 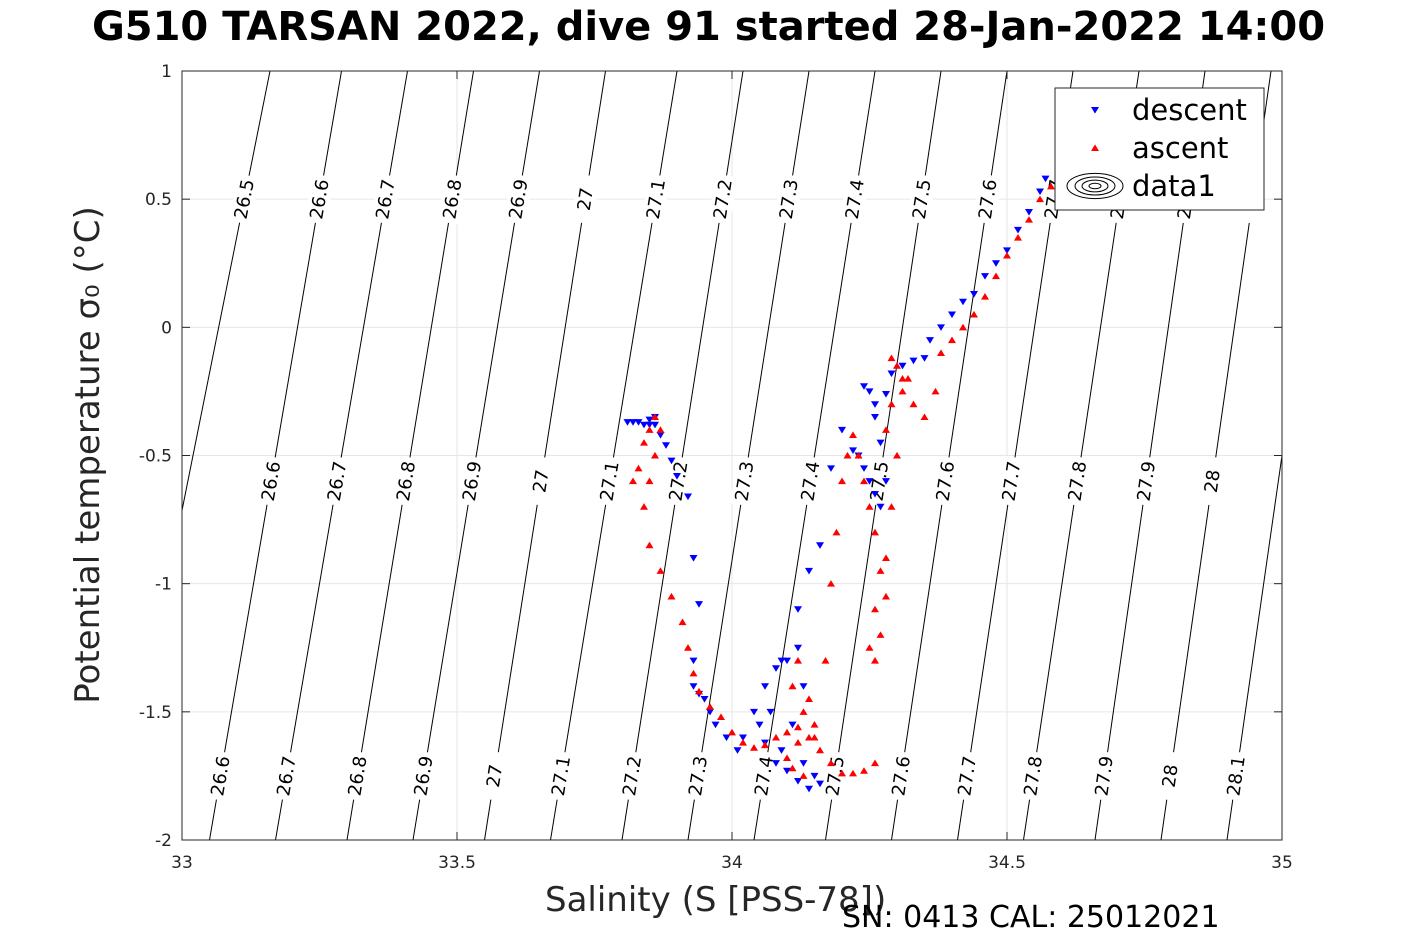 I want to click on legend-contour-icon, so click(x=1095, y=186).